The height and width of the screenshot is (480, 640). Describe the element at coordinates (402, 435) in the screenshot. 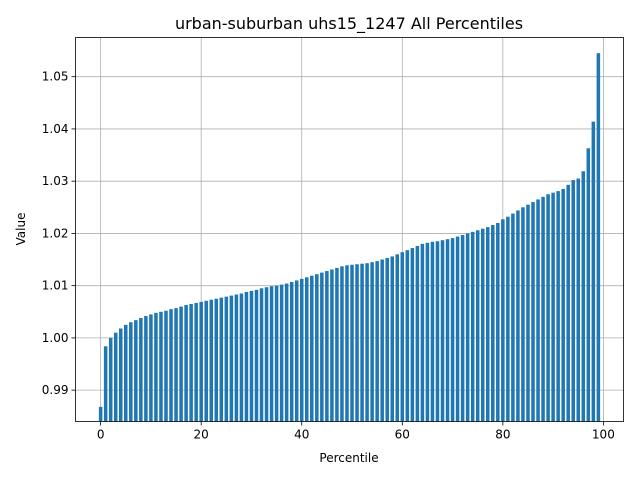

I see `x-tick-label: 60` at that location.